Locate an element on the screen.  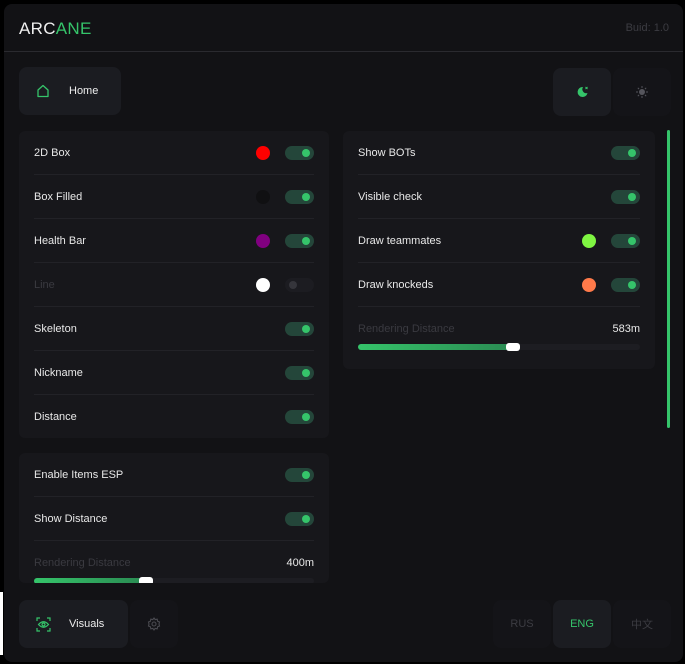
lang-rus-label: RUS is located at coordinates (522, 624).